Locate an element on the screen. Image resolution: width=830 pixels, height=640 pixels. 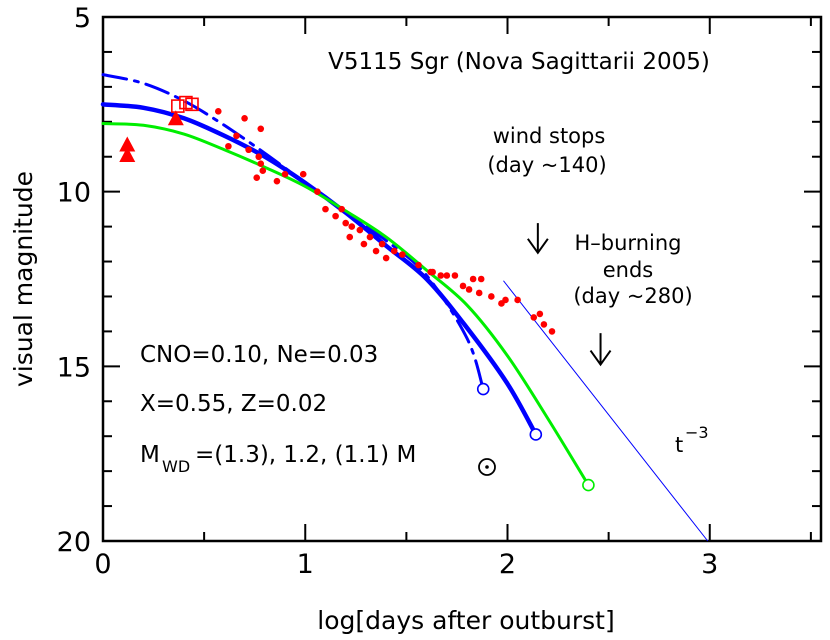
mass-label-prefix: M is located at coordinates (150, 455).